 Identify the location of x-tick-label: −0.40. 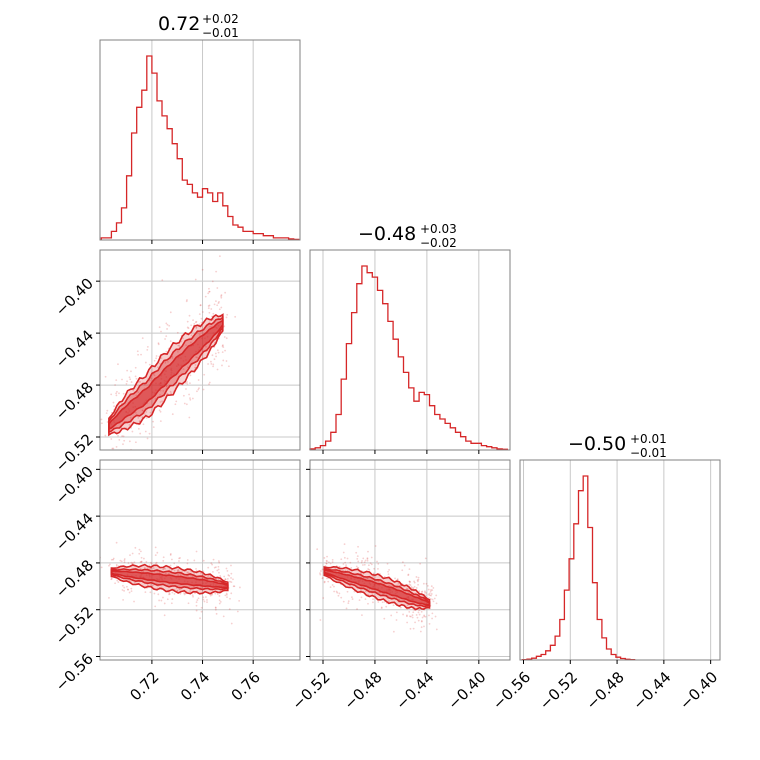
(466, 690).